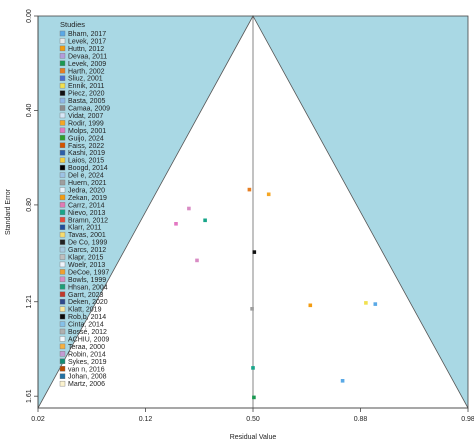  What do you see at coordinates (86, 205) in the screenshot?
I see `legend-entry-label: Carrz, 2014` at bounding box center [86, 205].